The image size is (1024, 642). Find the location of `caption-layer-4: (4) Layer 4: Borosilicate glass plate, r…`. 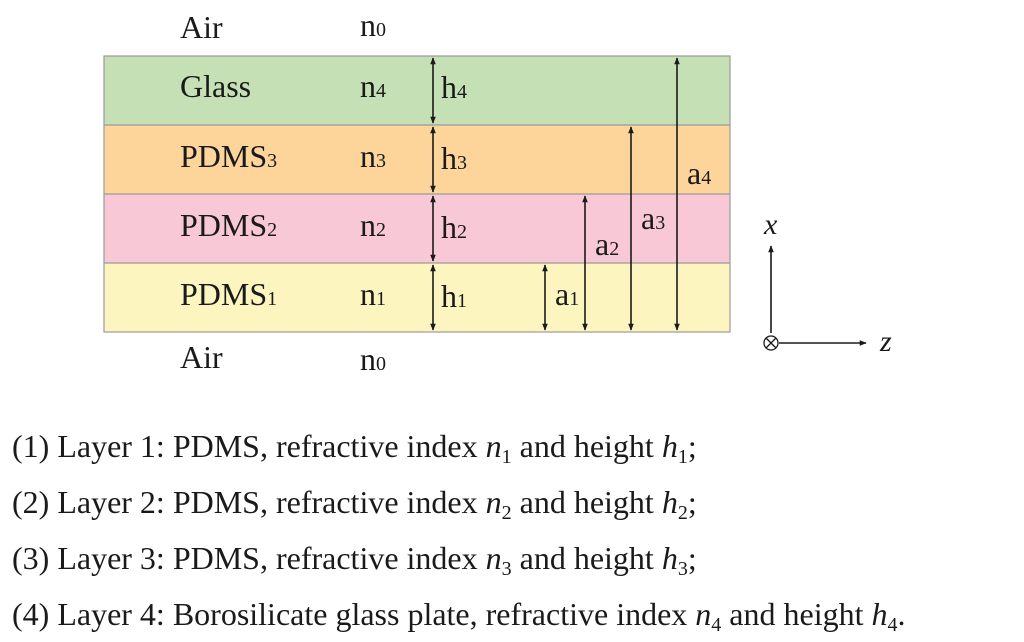

caption-layer-4: (4) Layer 4: Borosilicate glass plate, r… is located at coordinates (514, 614).